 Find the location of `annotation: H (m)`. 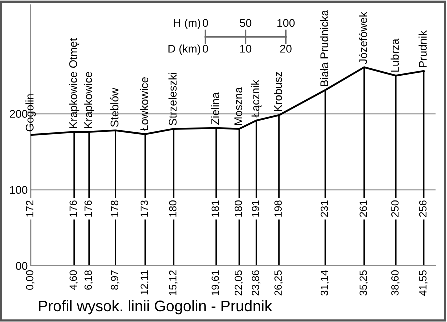

annotation: H (m) is located at coordinates (187, 24).